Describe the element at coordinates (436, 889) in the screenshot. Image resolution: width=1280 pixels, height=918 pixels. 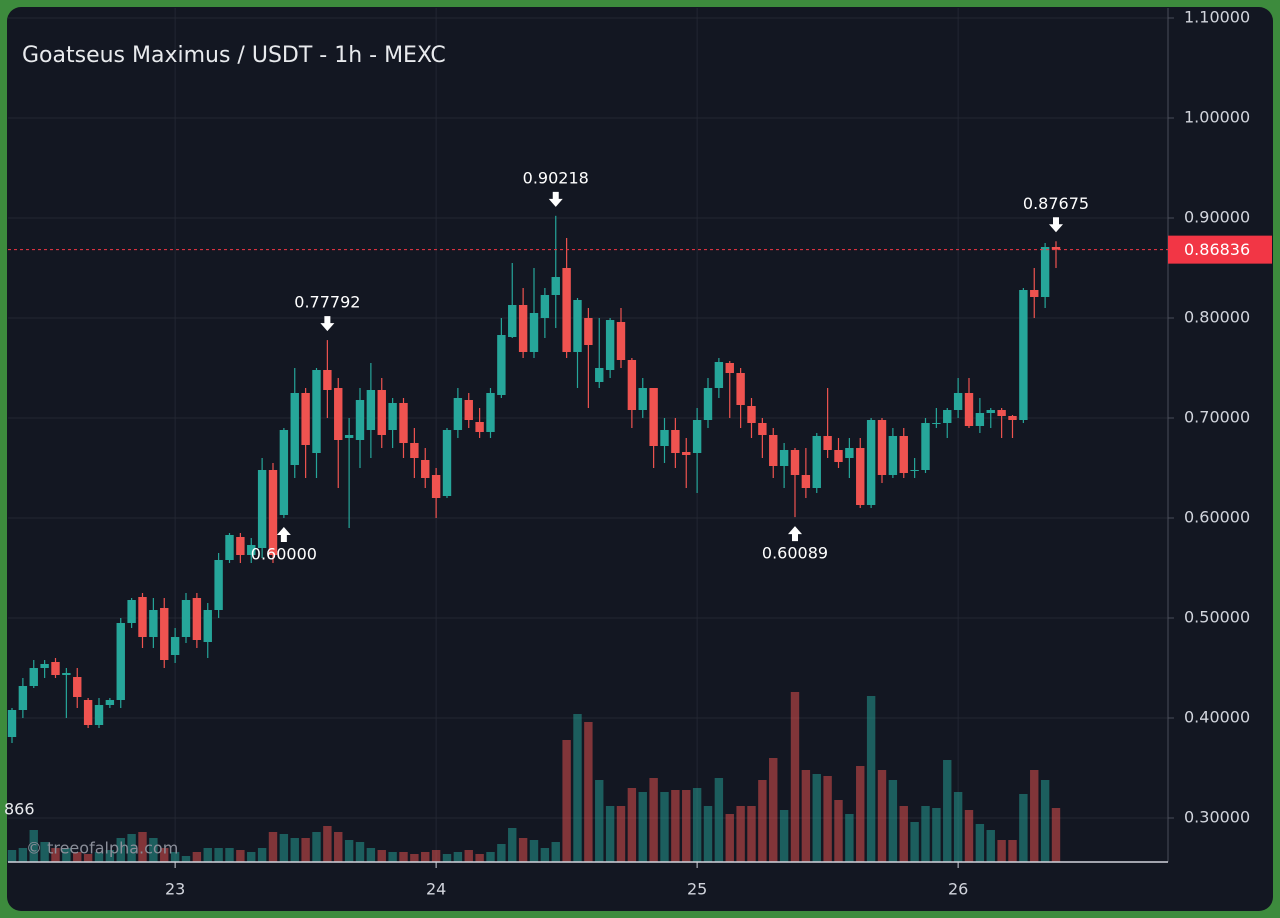
I see `x-tick-label: 24` at that location.